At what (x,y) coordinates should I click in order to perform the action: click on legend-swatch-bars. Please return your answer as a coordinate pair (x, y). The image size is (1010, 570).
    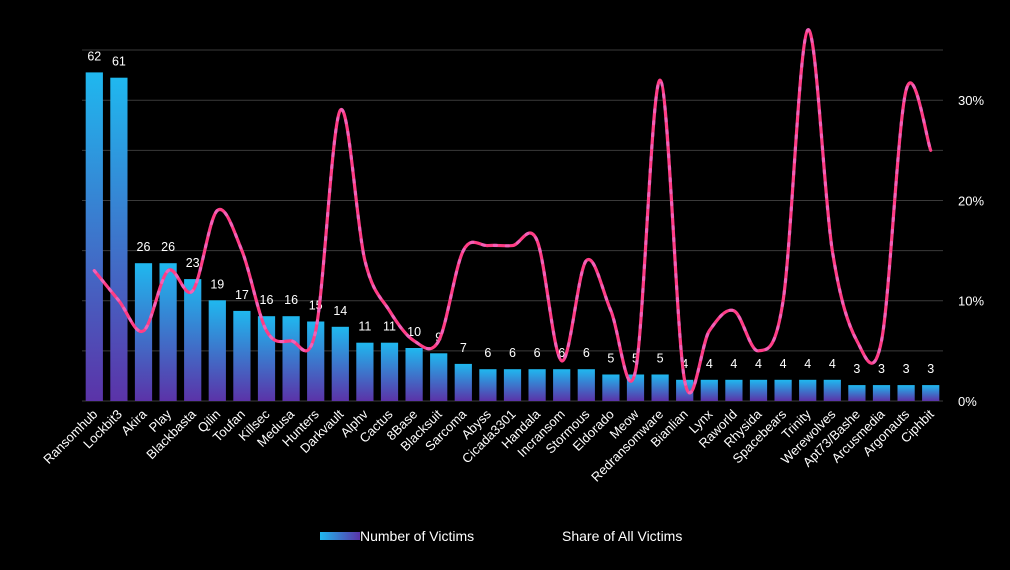
    Looking at the image, I should click on (340, 536).